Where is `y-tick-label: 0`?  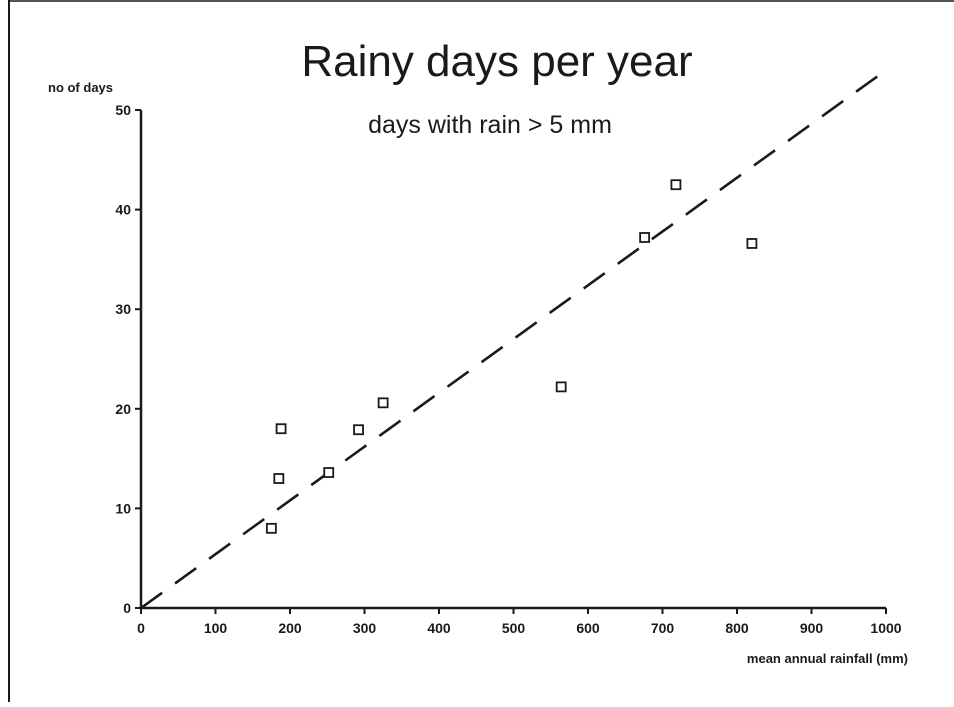
y-tick-label: 0 is located at coordinates (127, 608).